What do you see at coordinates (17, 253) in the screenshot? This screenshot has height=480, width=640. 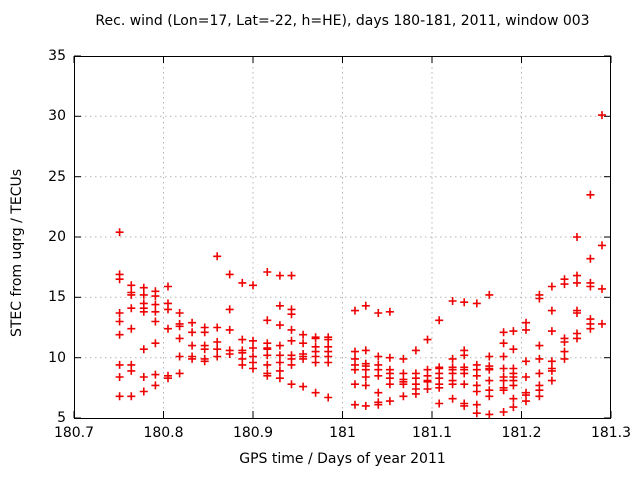 I see `y-axis-label: STEC from uqrg / TECUs` at bounding box center [17, 253].